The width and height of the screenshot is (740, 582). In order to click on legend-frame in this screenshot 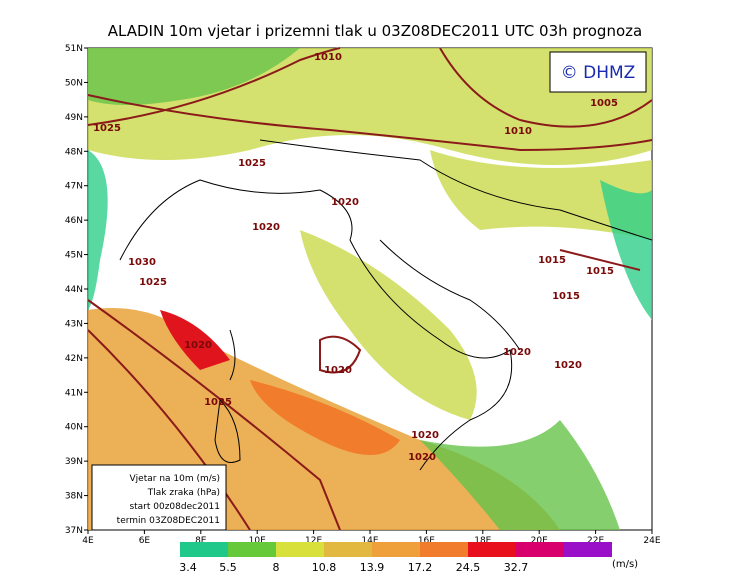, I will do `click(159, 497)`.